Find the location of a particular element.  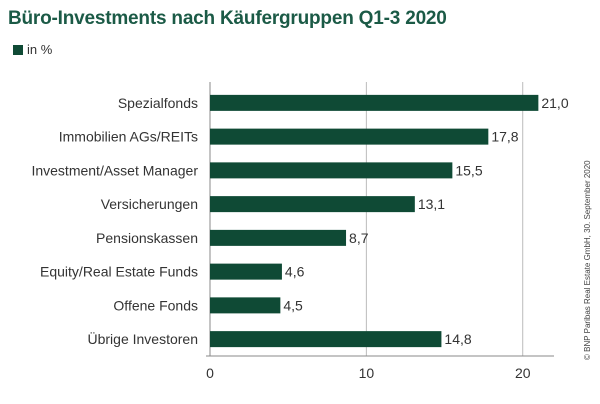

value-label-2: 15,5 is located at coordinates (468, 170).